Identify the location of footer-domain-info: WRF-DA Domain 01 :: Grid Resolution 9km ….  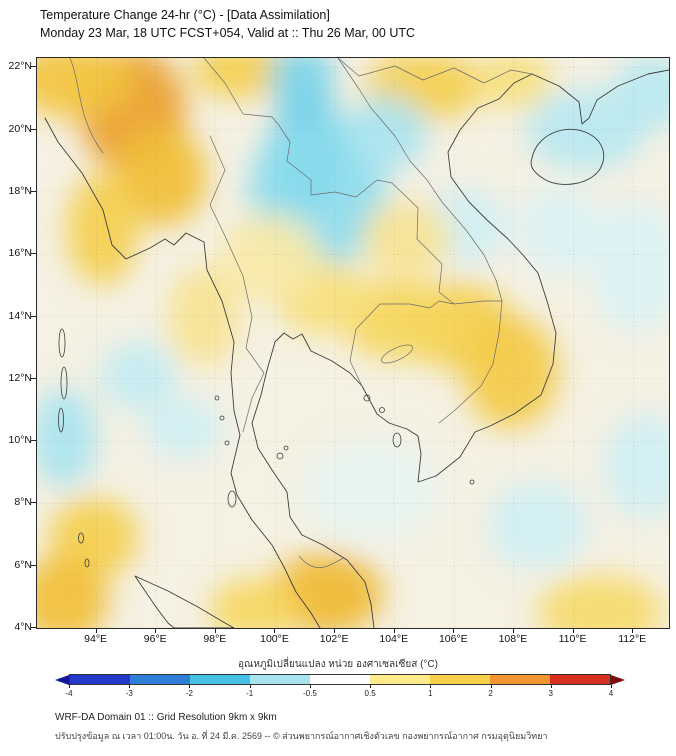
(166, 717).